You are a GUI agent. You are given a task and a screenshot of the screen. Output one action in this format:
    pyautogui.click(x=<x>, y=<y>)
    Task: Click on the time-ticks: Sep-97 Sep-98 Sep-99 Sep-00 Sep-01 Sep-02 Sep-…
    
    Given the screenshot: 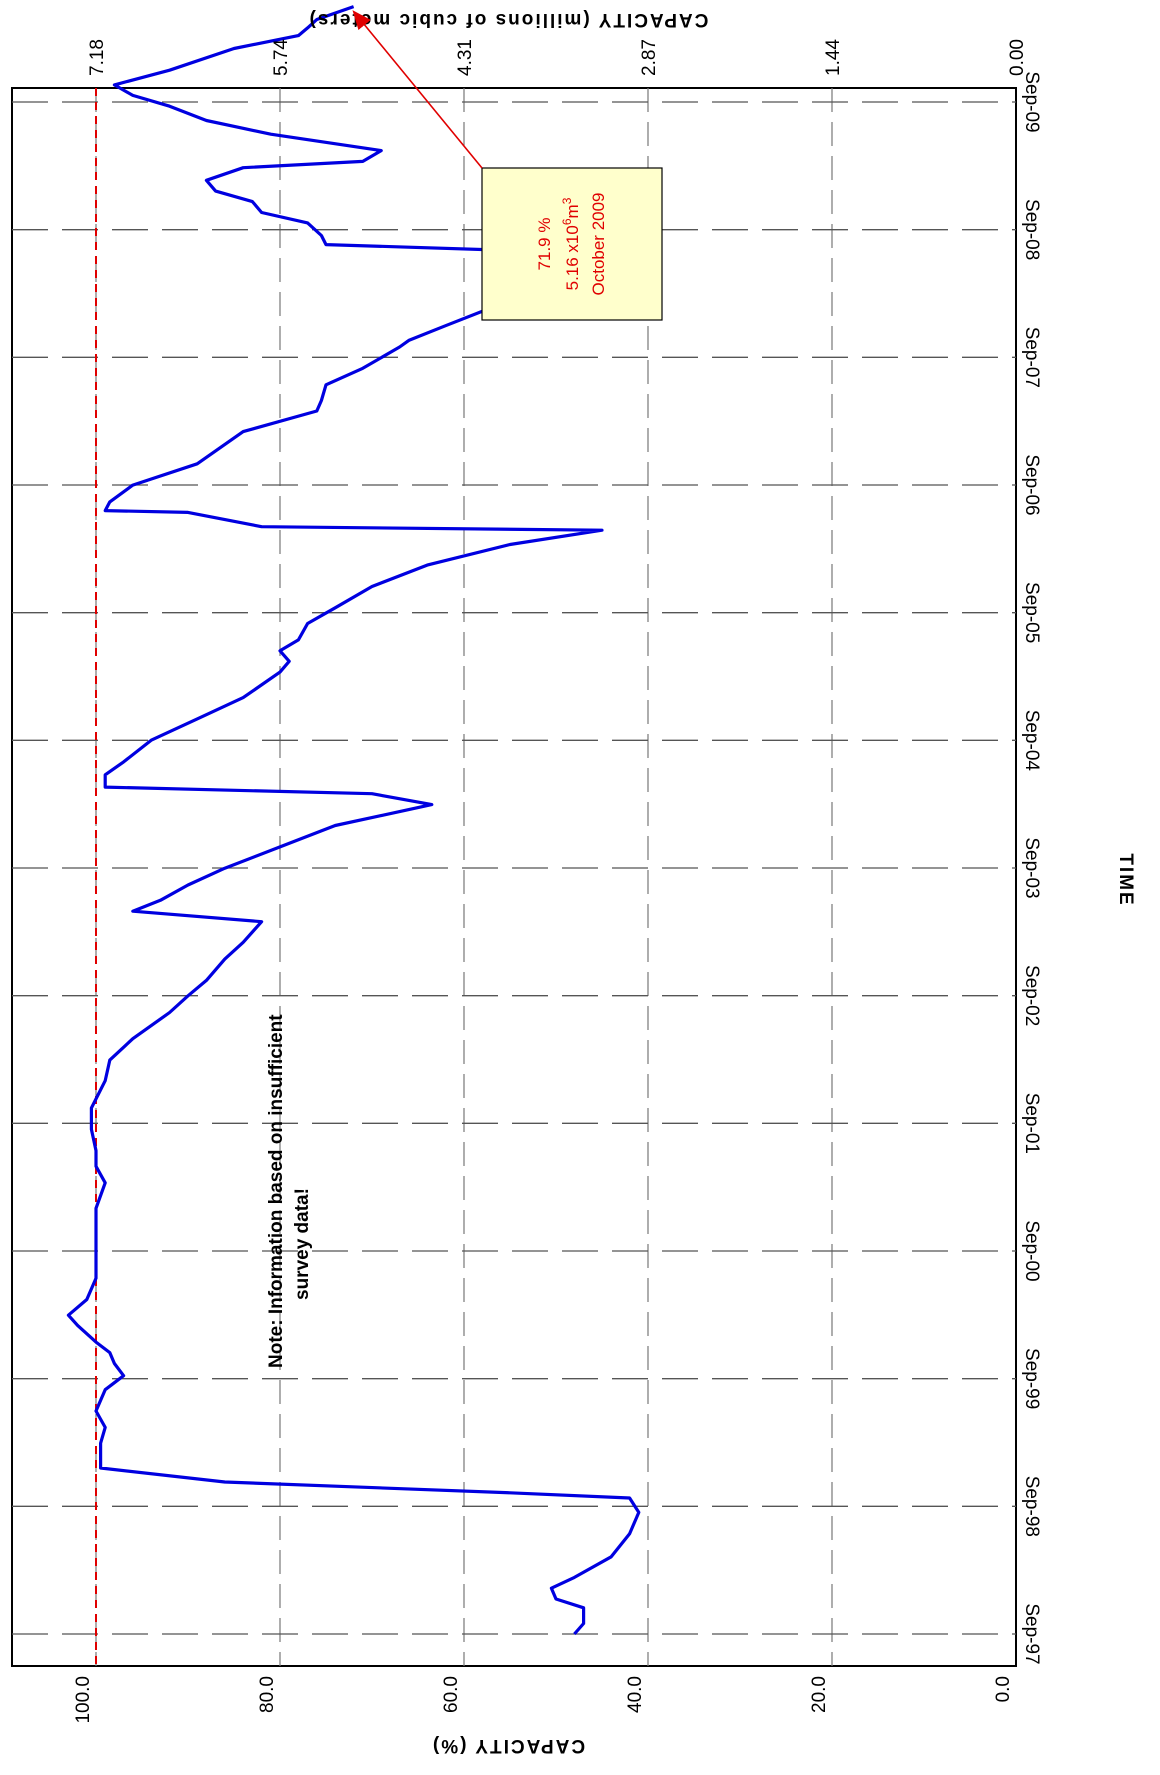 What is the action you would take?
    pyautogui.click(x=1031, y=867)
    